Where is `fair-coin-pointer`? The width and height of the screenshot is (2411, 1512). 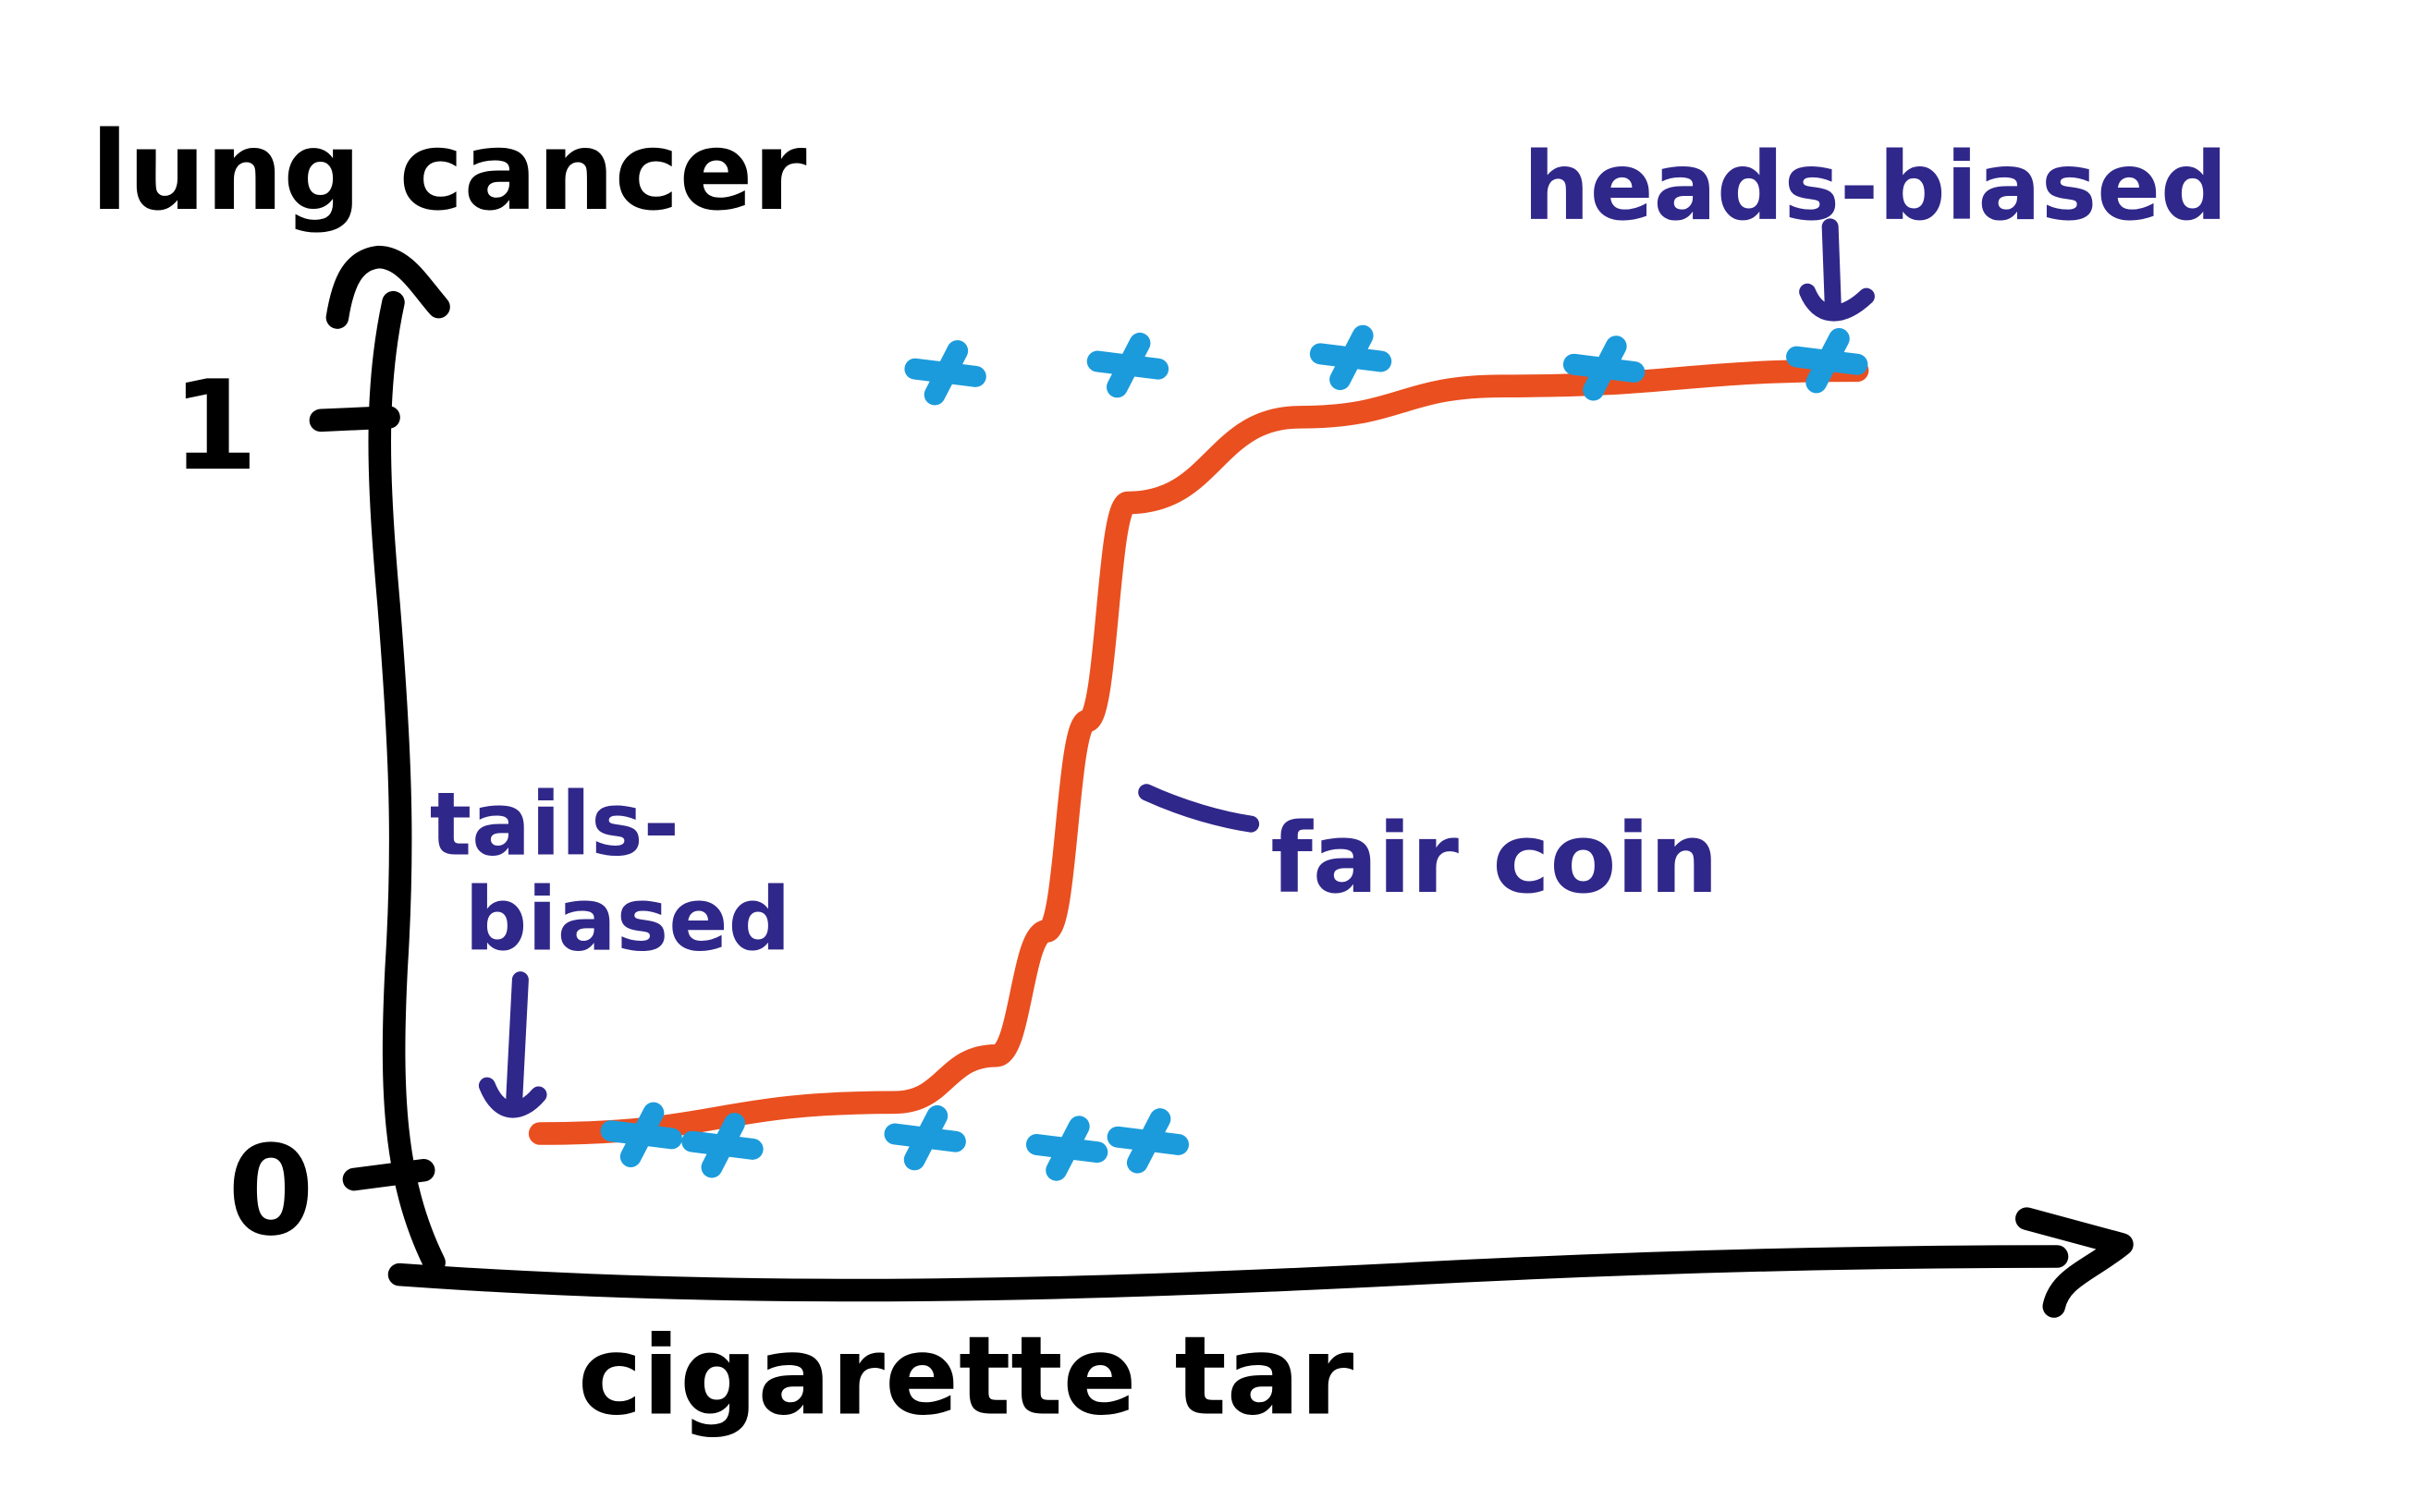
fair-coin-pointer is located at coordinates (1199, 809).